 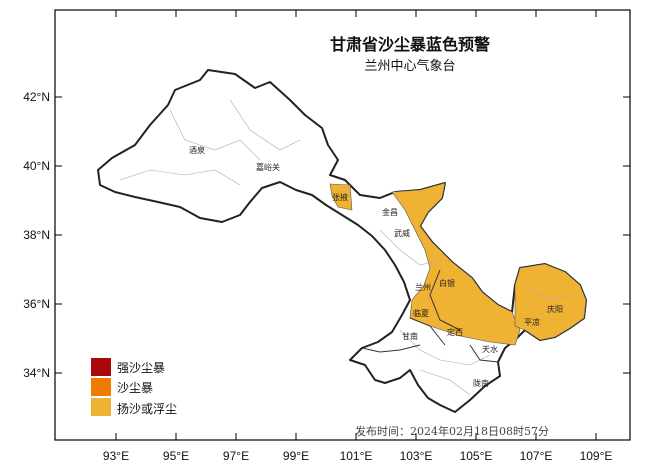 I want to click on lon-label: 101°E, so click(x=356, y=456).